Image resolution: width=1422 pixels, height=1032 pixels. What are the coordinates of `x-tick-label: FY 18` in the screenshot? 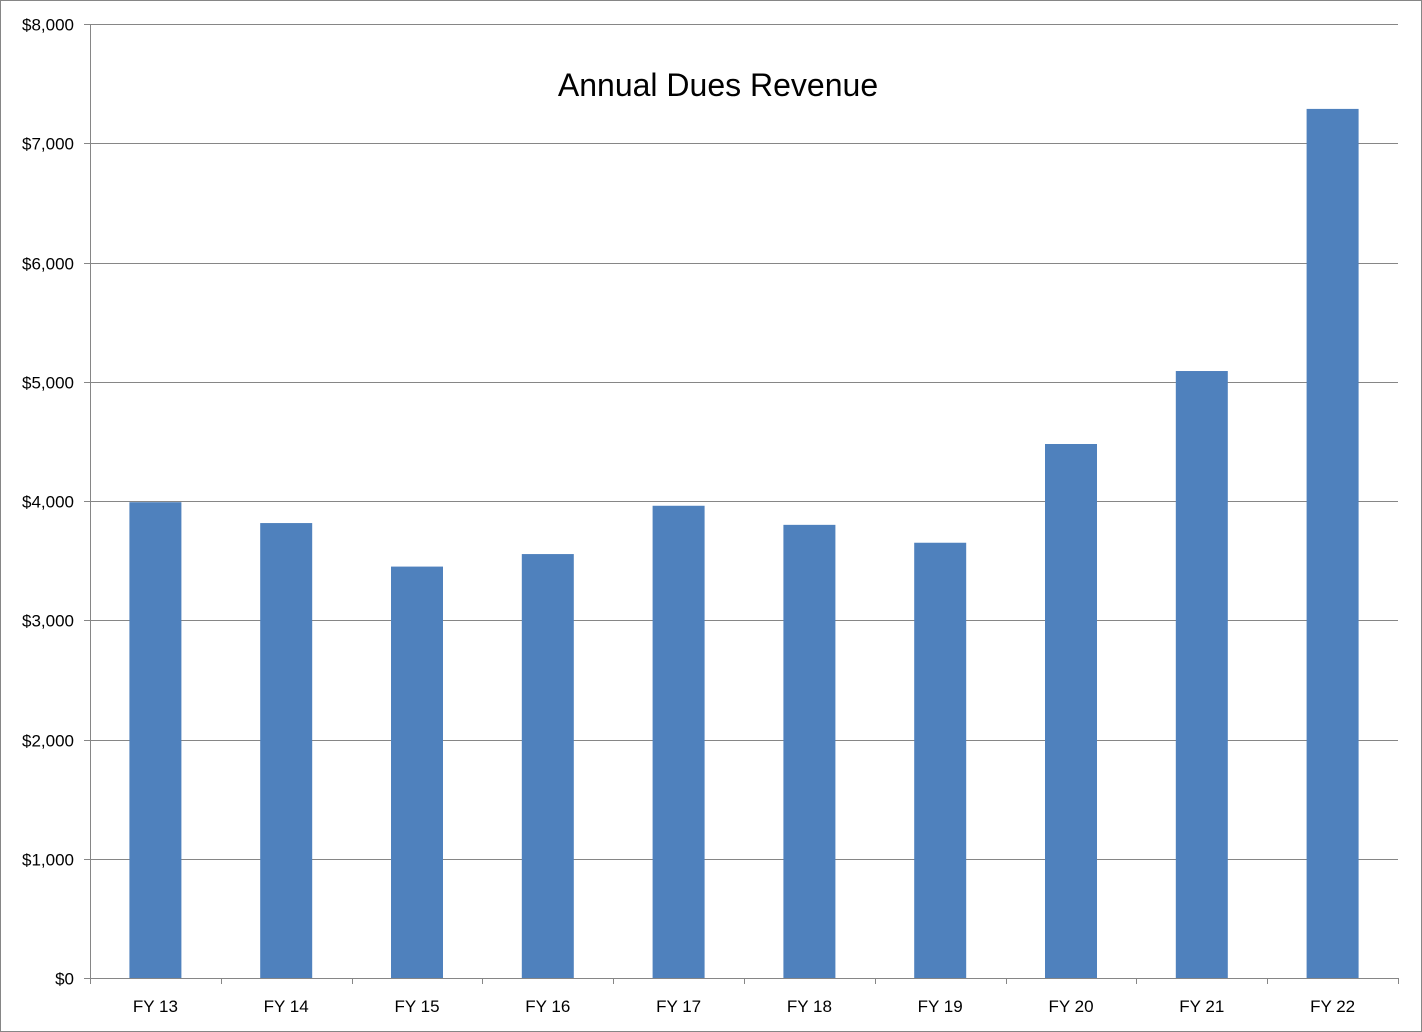 It's located at (809, 1006).